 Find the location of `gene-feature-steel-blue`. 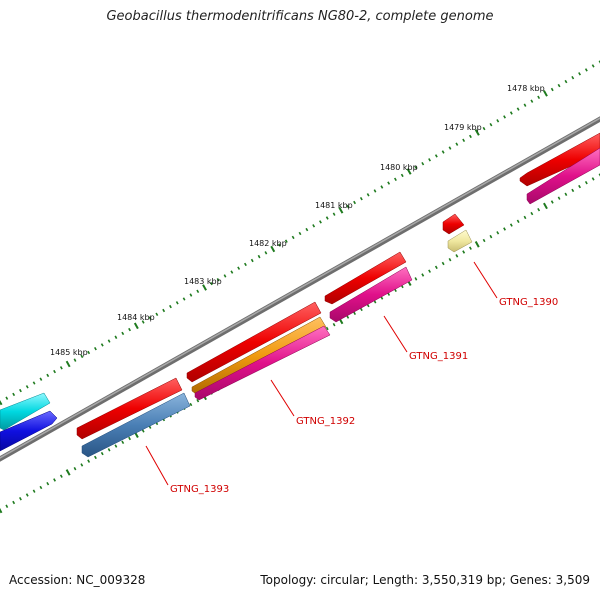

gene-feature-steel-blue is located at coordinates (136, 425).